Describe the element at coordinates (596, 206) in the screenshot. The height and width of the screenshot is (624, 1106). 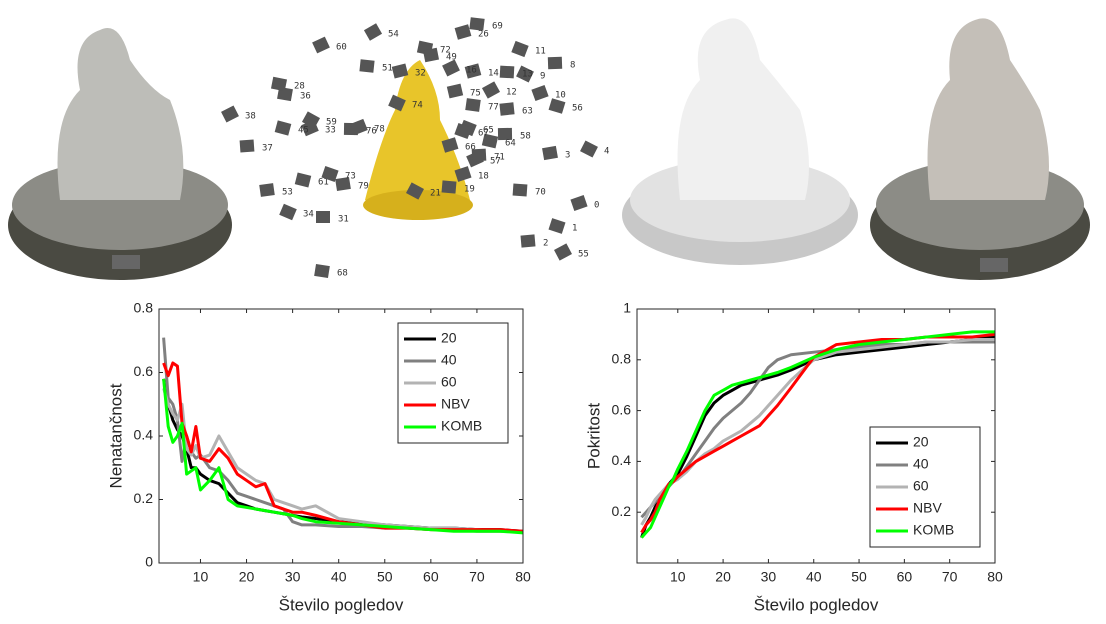
I see `camera-label: 0` at that location.